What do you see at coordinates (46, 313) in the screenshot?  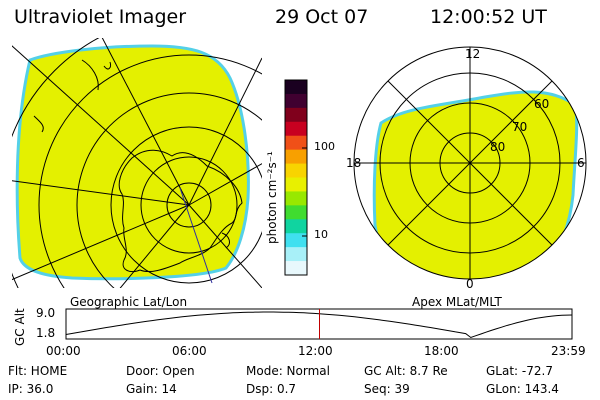 I see `timeline-ymax: 9.0` at bounding box center [46, 313].